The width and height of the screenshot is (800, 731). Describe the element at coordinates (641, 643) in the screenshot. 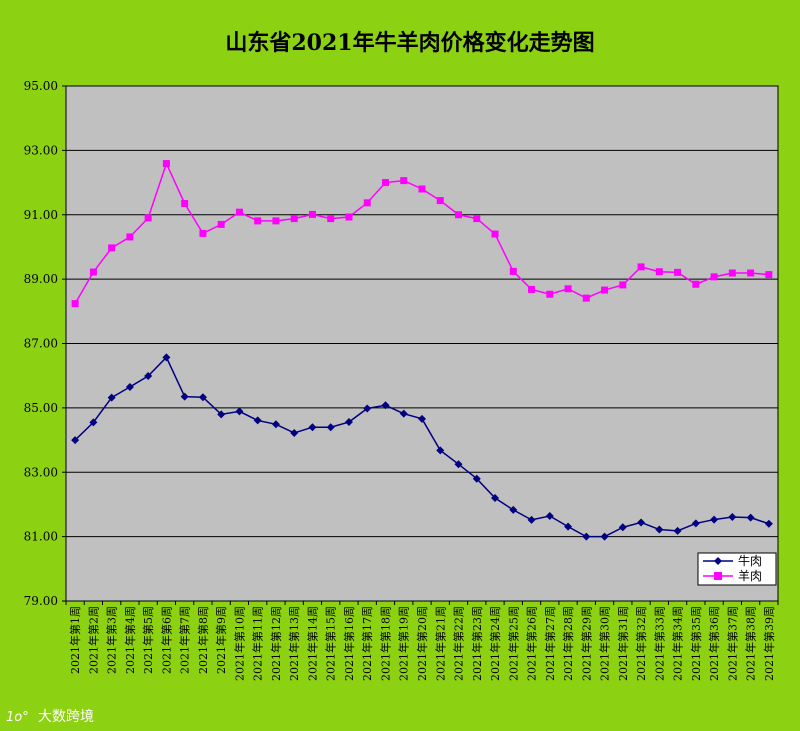

I see `x-tick-label: 2021年第32周` at that location.